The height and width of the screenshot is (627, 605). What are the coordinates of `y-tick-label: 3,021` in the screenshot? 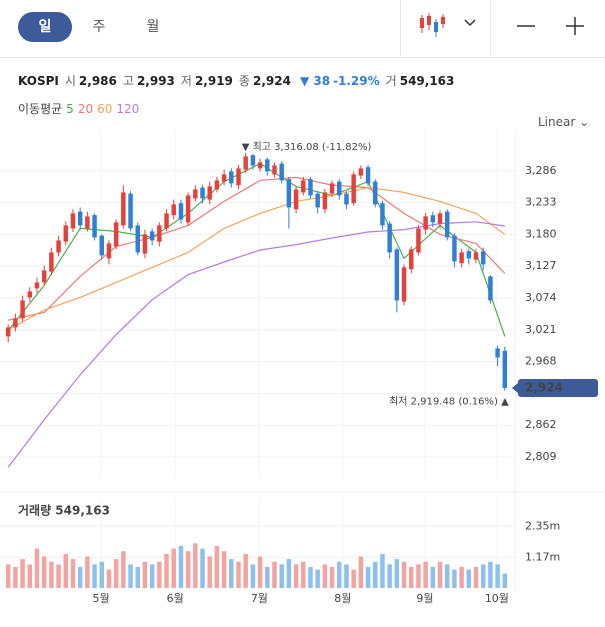 It's located at (541, 329).